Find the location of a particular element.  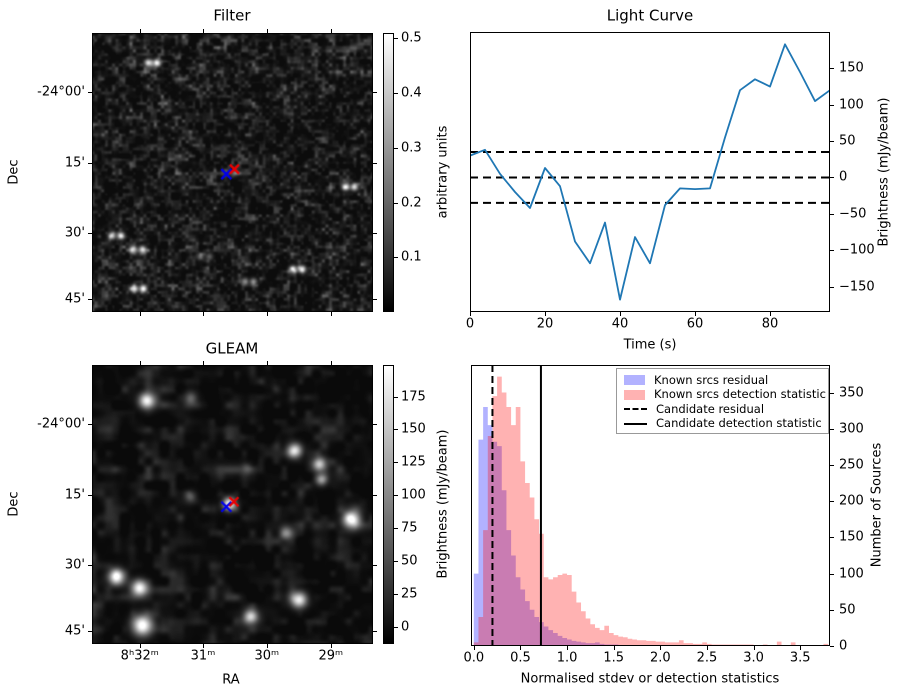

gleam-colorbar-tick-label: 75 is located at coordinates (409, 528).